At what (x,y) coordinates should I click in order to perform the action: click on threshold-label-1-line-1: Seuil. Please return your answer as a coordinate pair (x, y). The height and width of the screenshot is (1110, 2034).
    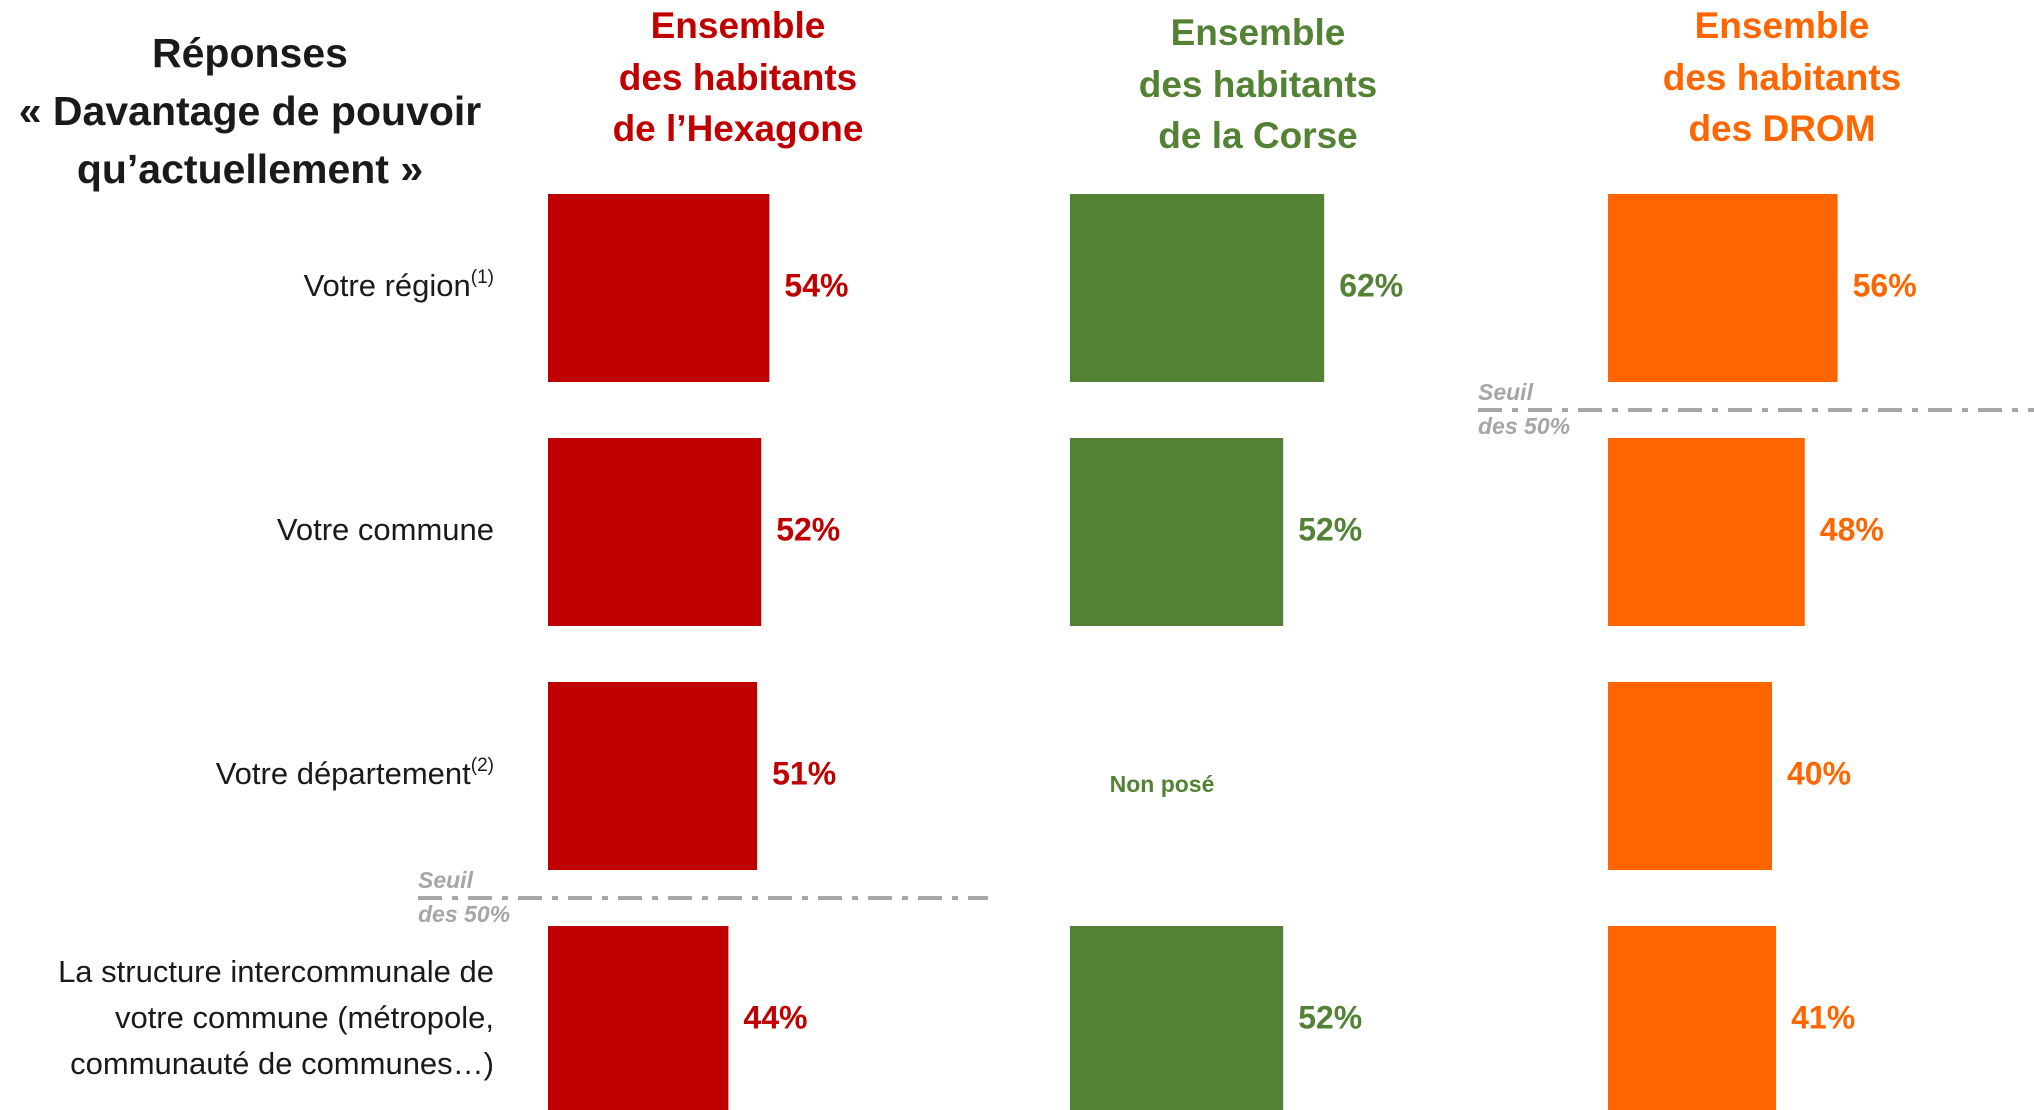
    Looking at the image, I should click on (446, 880).